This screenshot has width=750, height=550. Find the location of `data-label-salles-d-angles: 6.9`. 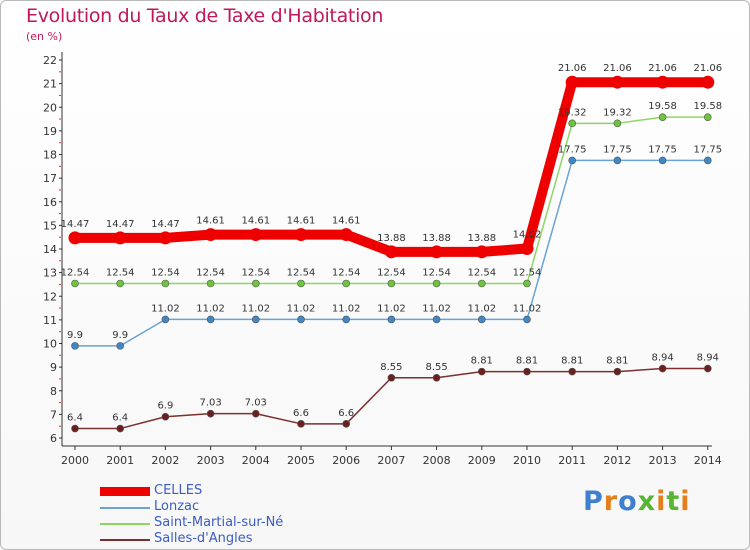

data-label-salles-d-angles: 6.9 is located at coordinates (165, 406).